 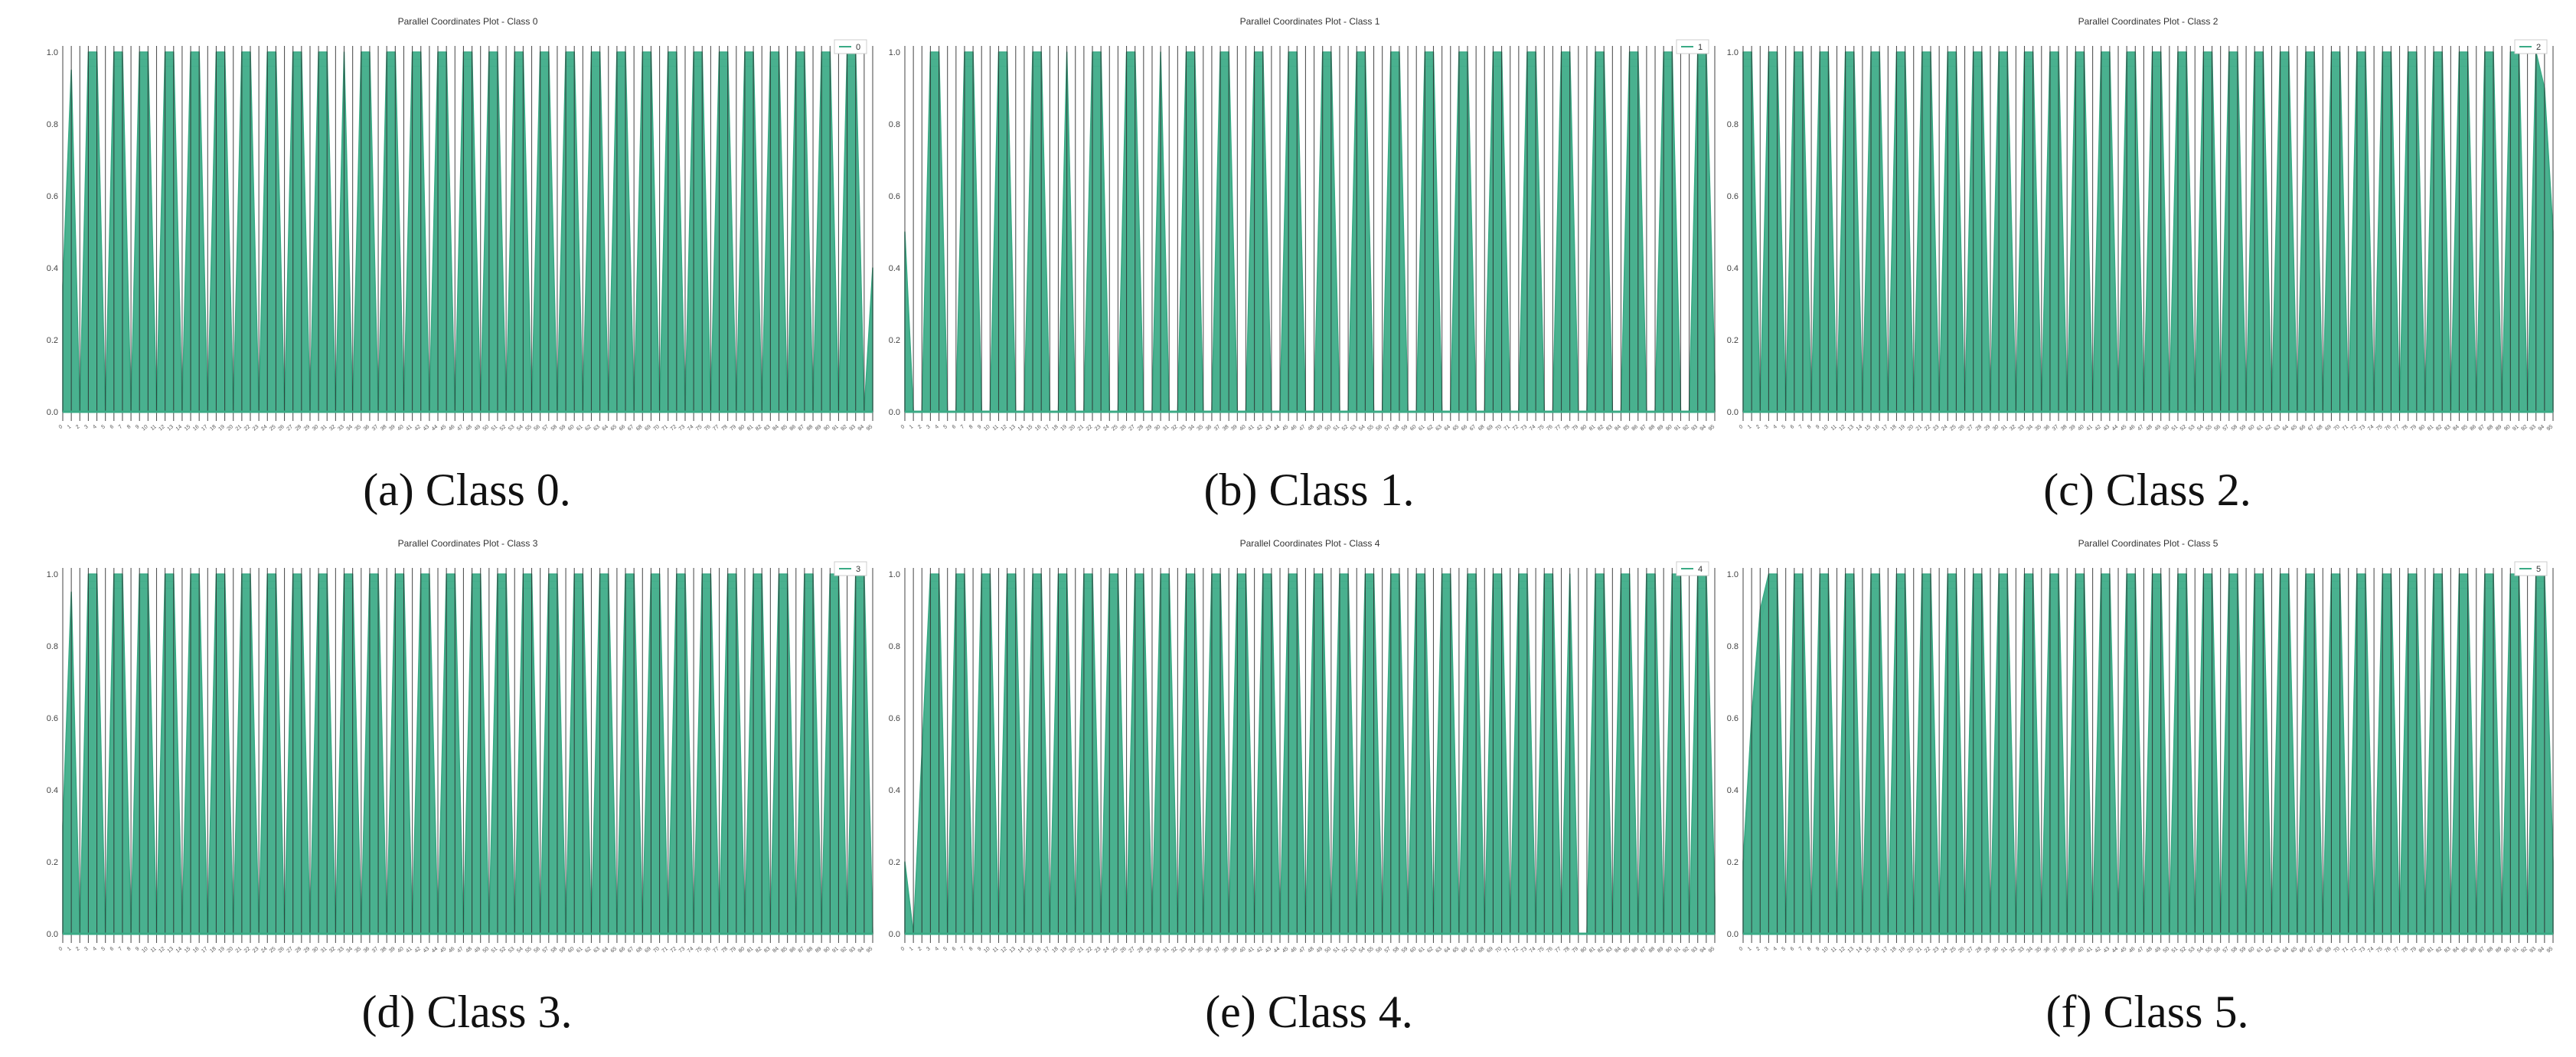 I want to click on x-tick-label: 35, so click(x=358, y=428).